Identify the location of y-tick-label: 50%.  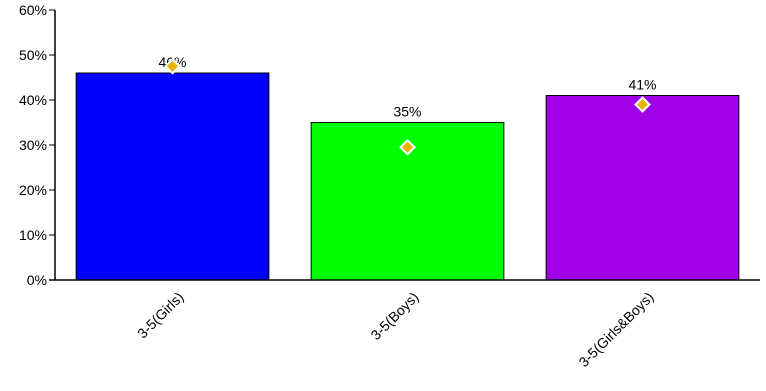
(33, 55).